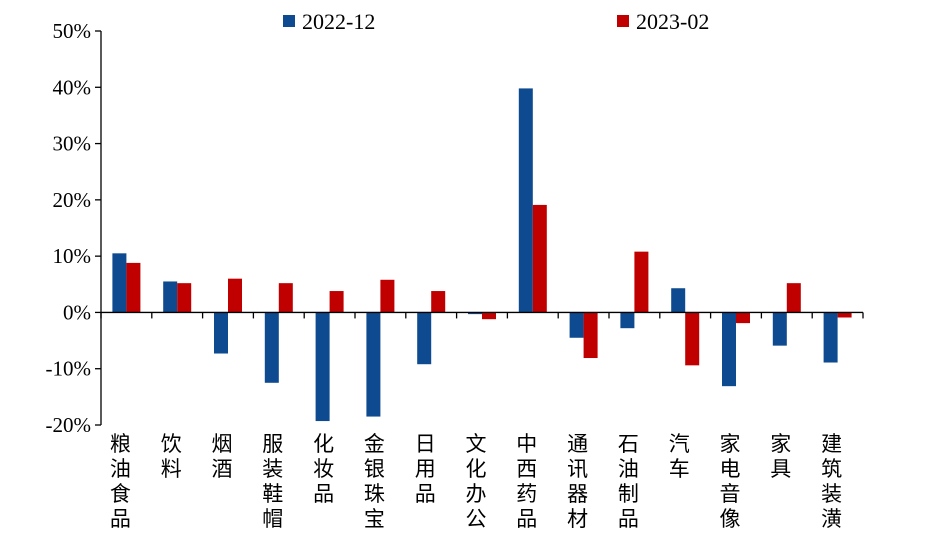 The image size is (927, 556). Describe the element at coordinates (526, 481) in the screenshot. I see `category-label: 中西药品` at that location.